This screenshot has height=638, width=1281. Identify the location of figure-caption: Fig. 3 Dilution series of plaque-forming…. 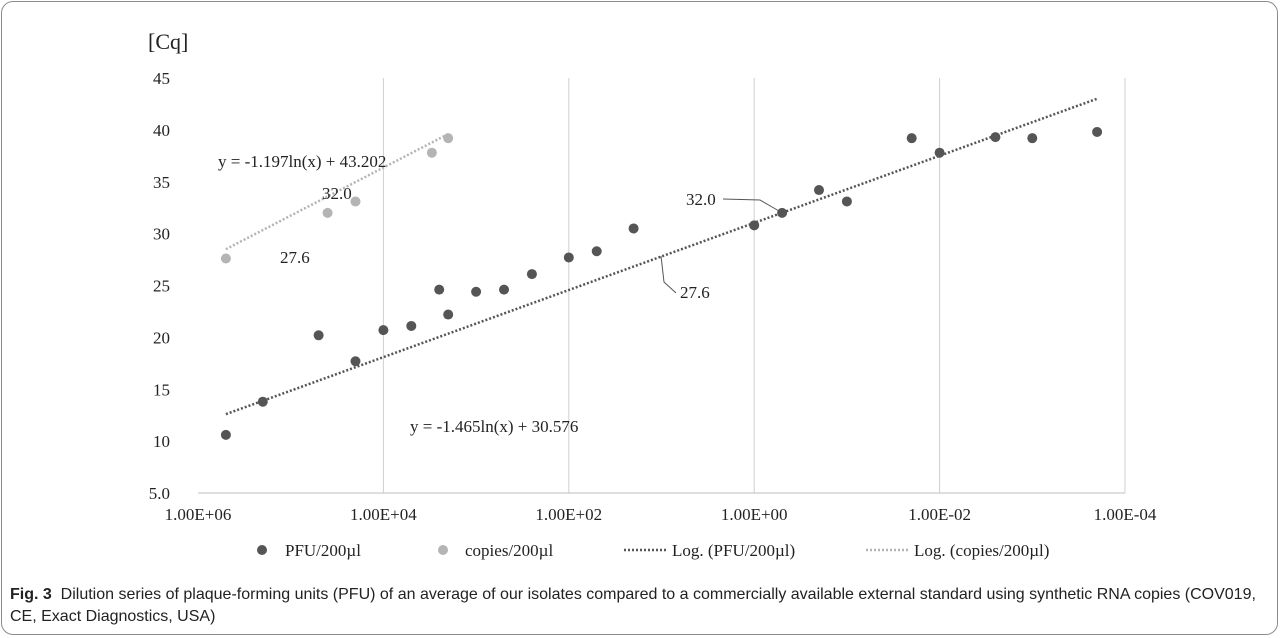
(640, 606).